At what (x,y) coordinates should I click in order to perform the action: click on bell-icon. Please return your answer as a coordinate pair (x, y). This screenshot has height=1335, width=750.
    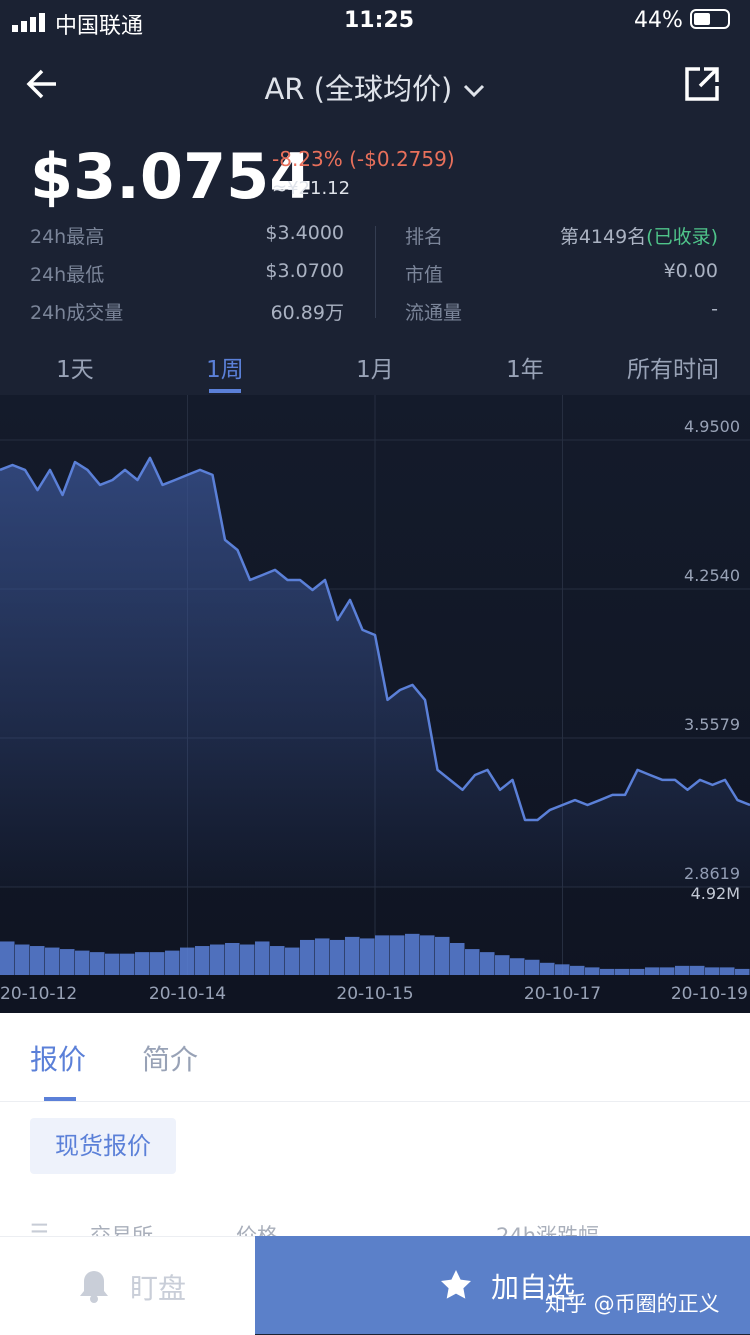
    Looking at the image, I should click on (94, 1288).